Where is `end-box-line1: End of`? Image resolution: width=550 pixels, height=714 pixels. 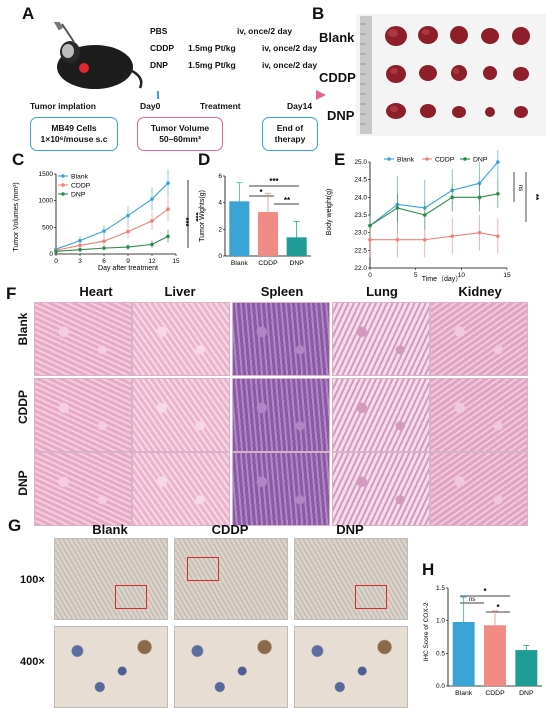 end-box-line1: End of is located at coordinates (290, 128).